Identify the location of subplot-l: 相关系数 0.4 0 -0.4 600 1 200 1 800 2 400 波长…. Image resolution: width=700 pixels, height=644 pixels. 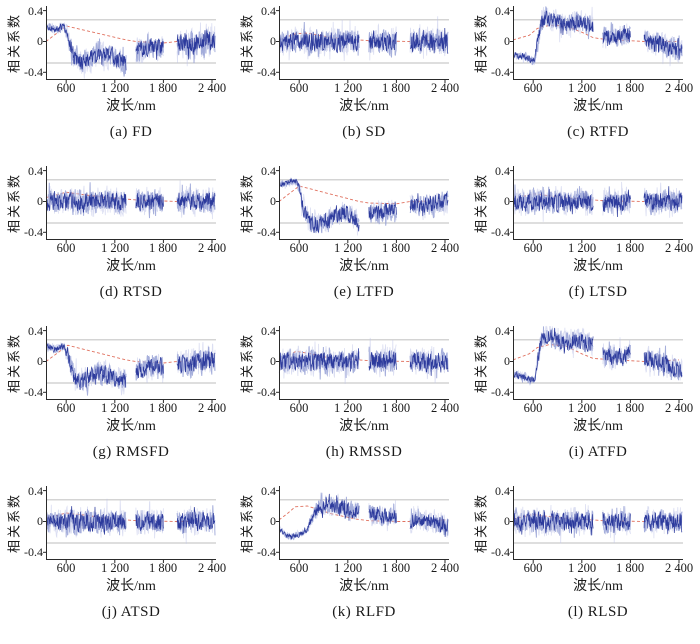
(583, 562).